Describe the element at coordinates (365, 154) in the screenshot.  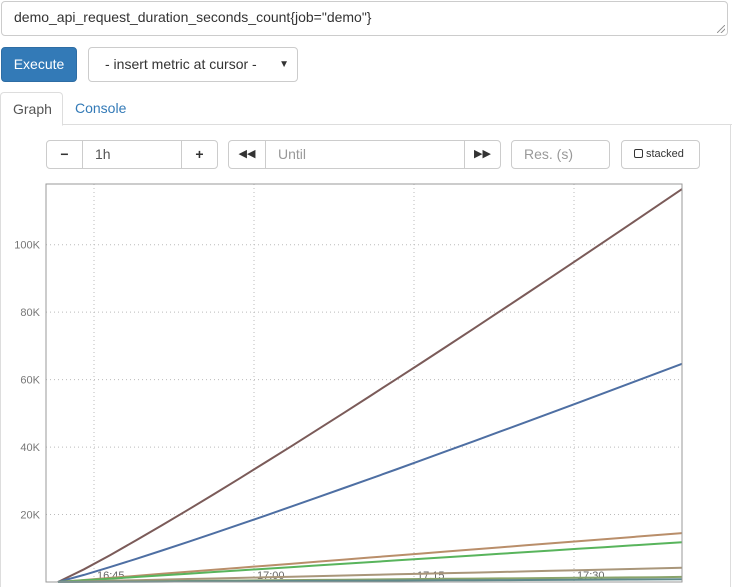
I see `until-input: Until` at that location.